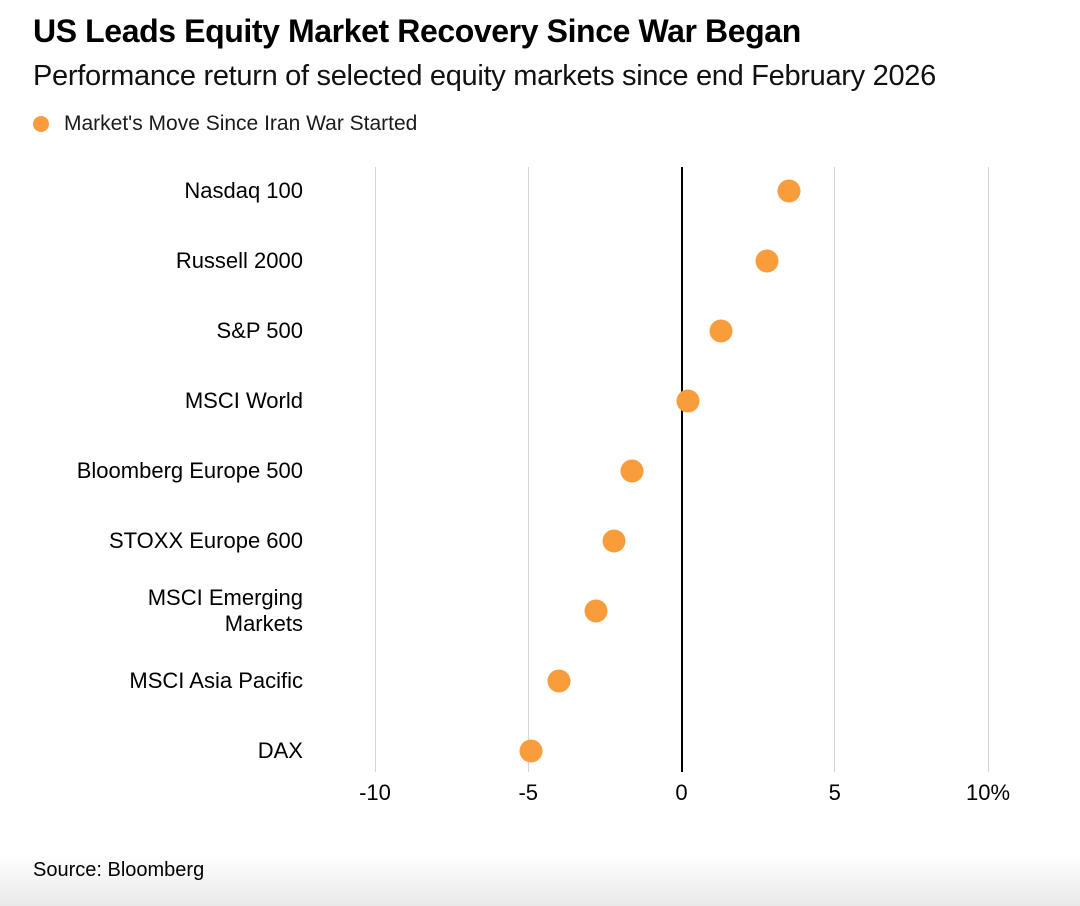  I want to click on category-label: MSCI Emerging Markets, so click(225, 610).